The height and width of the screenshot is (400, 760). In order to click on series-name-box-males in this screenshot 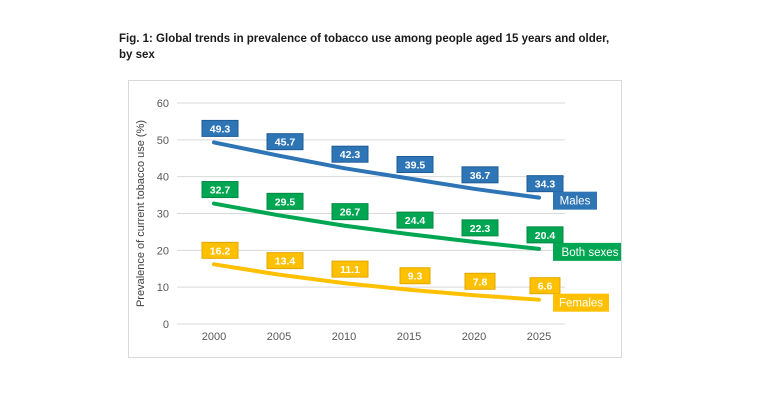, I will do `click(575, 200)`.